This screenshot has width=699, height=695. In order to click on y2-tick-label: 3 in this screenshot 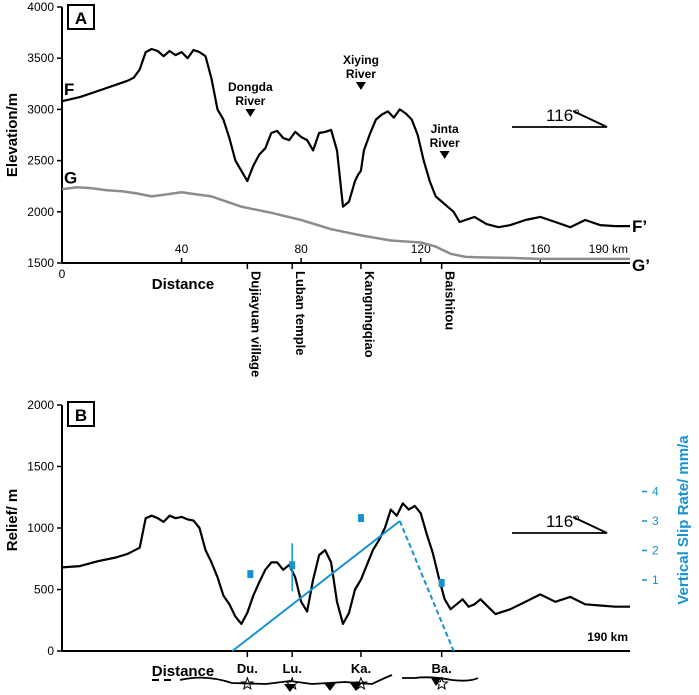, I will do `click(655, 521)`.